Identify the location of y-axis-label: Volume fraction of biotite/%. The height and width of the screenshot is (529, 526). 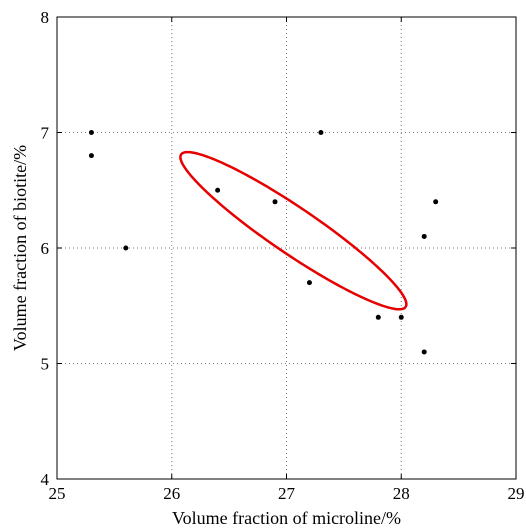
(20, 248).